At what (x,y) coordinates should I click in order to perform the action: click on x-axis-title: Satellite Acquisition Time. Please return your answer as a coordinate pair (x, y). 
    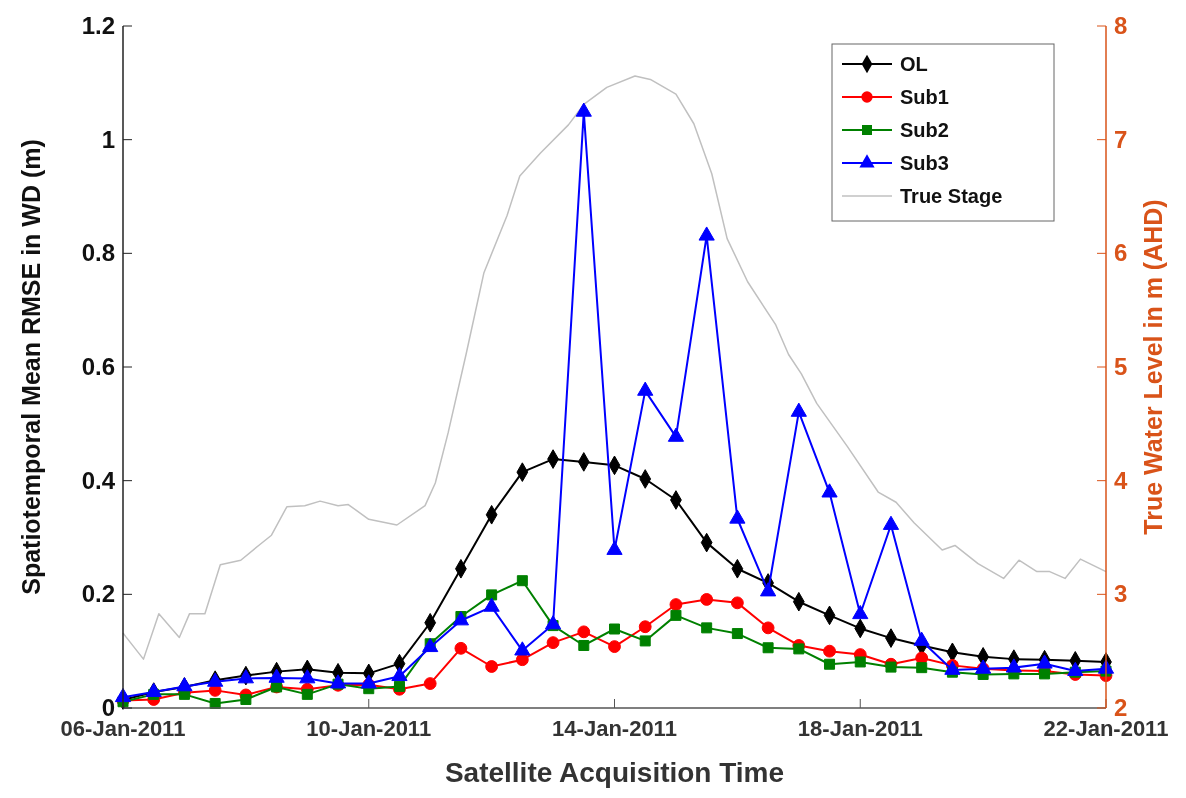
    Looking at the image, I should click on (614, 772).